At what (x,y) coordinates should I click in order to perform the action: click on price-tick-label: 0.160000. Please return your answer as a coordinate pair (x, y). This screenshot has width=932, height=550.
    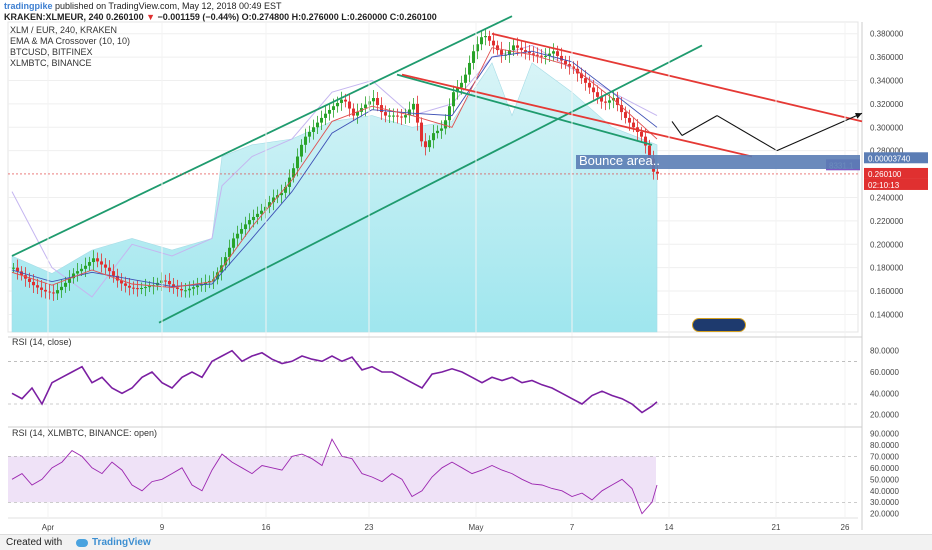
    Looking at the image, I should click on (887, 291).